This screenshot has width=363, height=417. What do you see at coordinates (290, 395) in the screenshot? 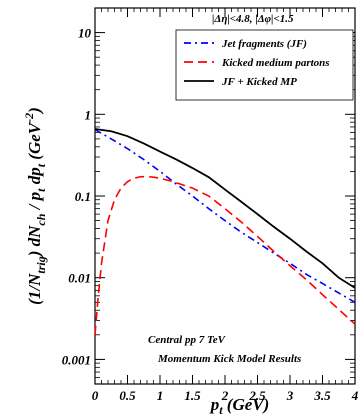
I see `x-tick-label: 3` at bounding box center [290, 395].